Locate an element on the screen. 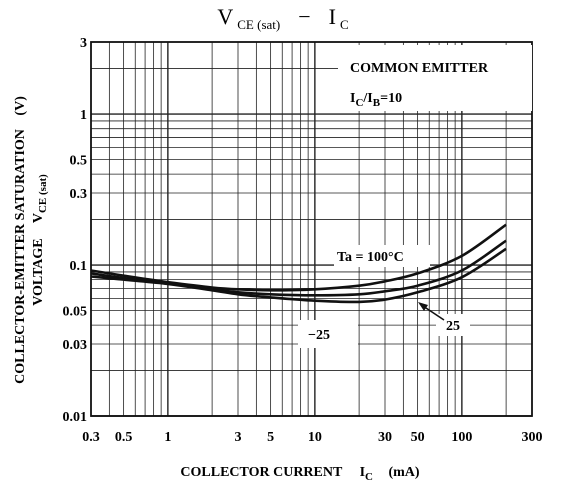 This screenshot has height=486, width=569. label-25-arrowhead is located at coordinates (423, 306).